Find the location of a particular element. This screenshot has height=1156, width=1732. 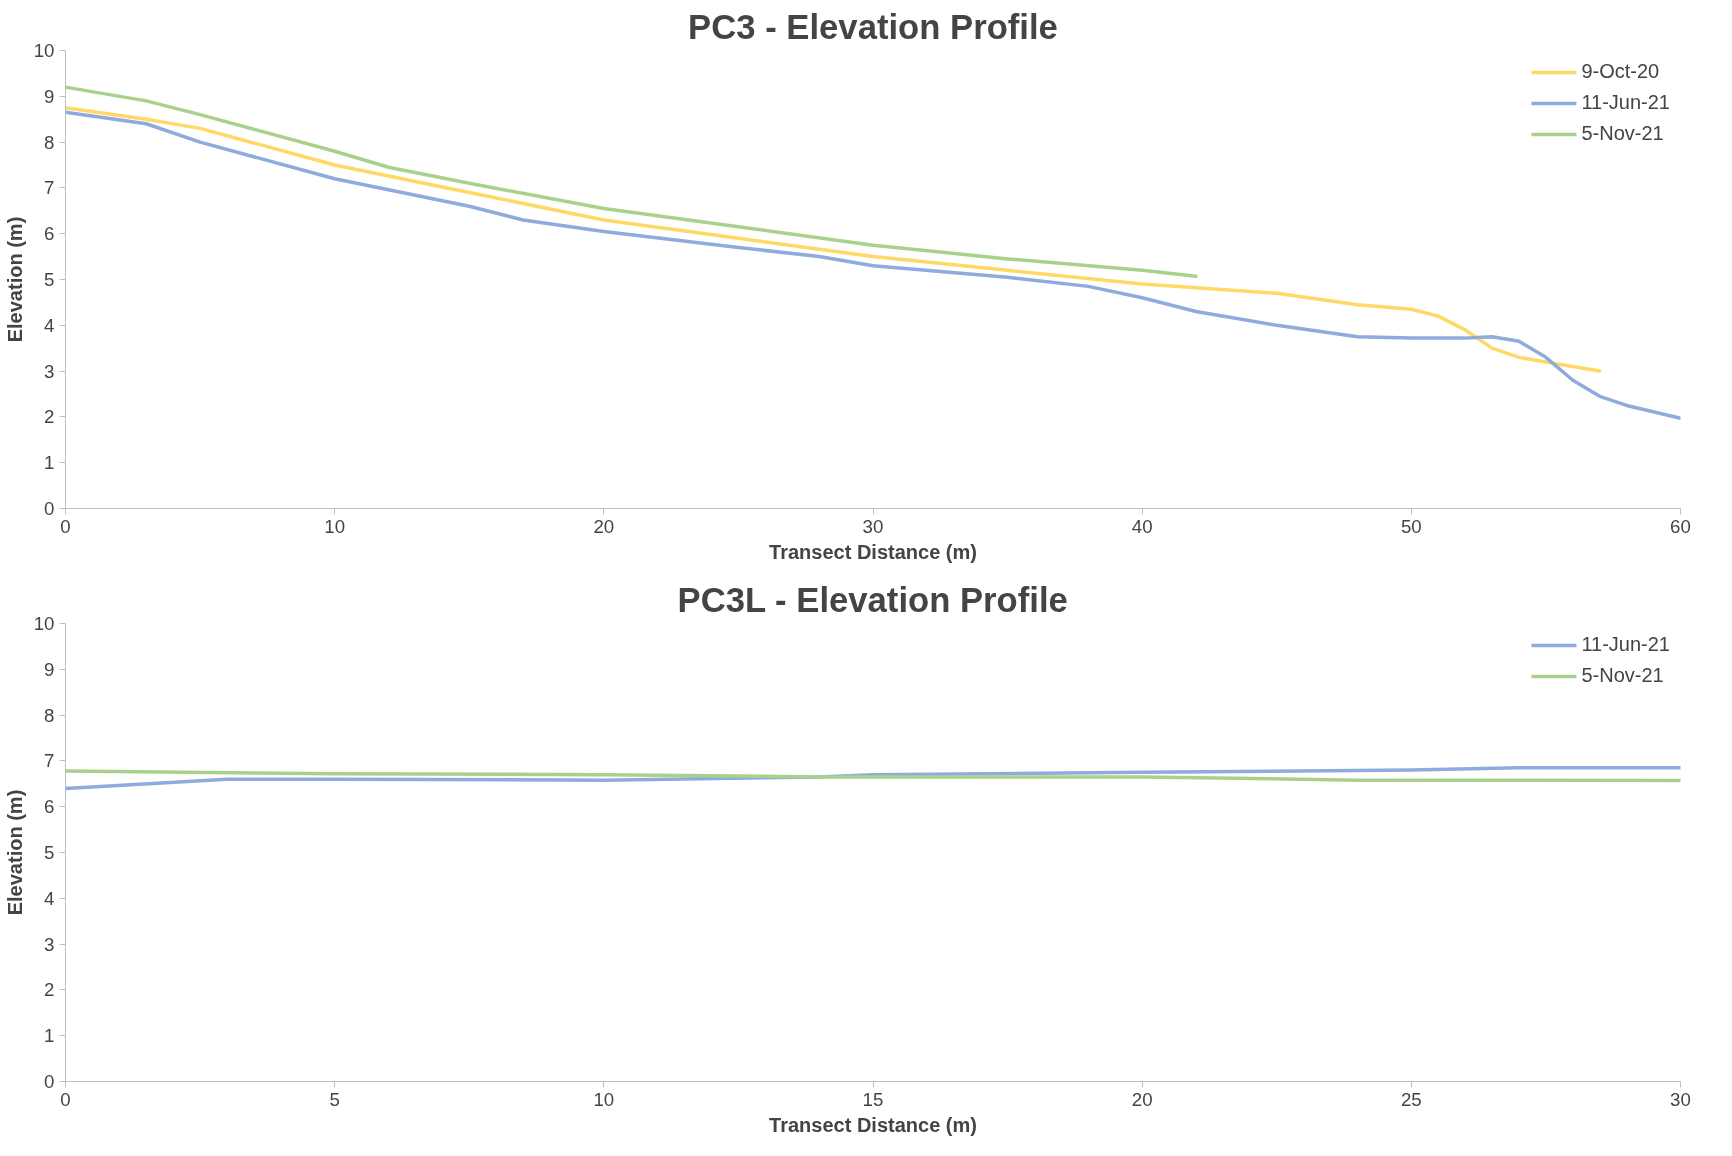

x-tick-label: 5 is located at coordinates (334, 1099).